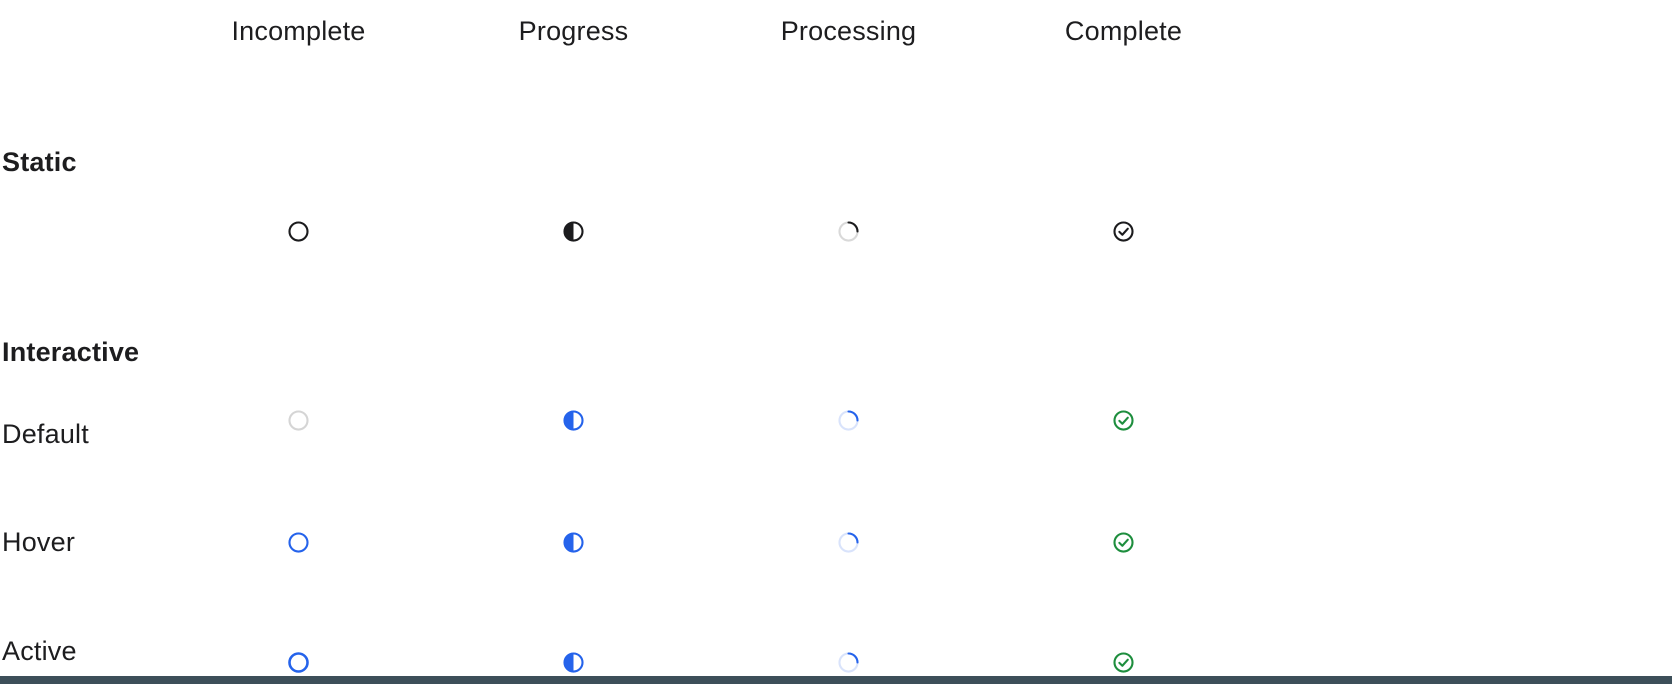 Image resolution: width=1672 pixels, height=685 pixels. I want to click on complete-default-cell, so click(1123, 420).